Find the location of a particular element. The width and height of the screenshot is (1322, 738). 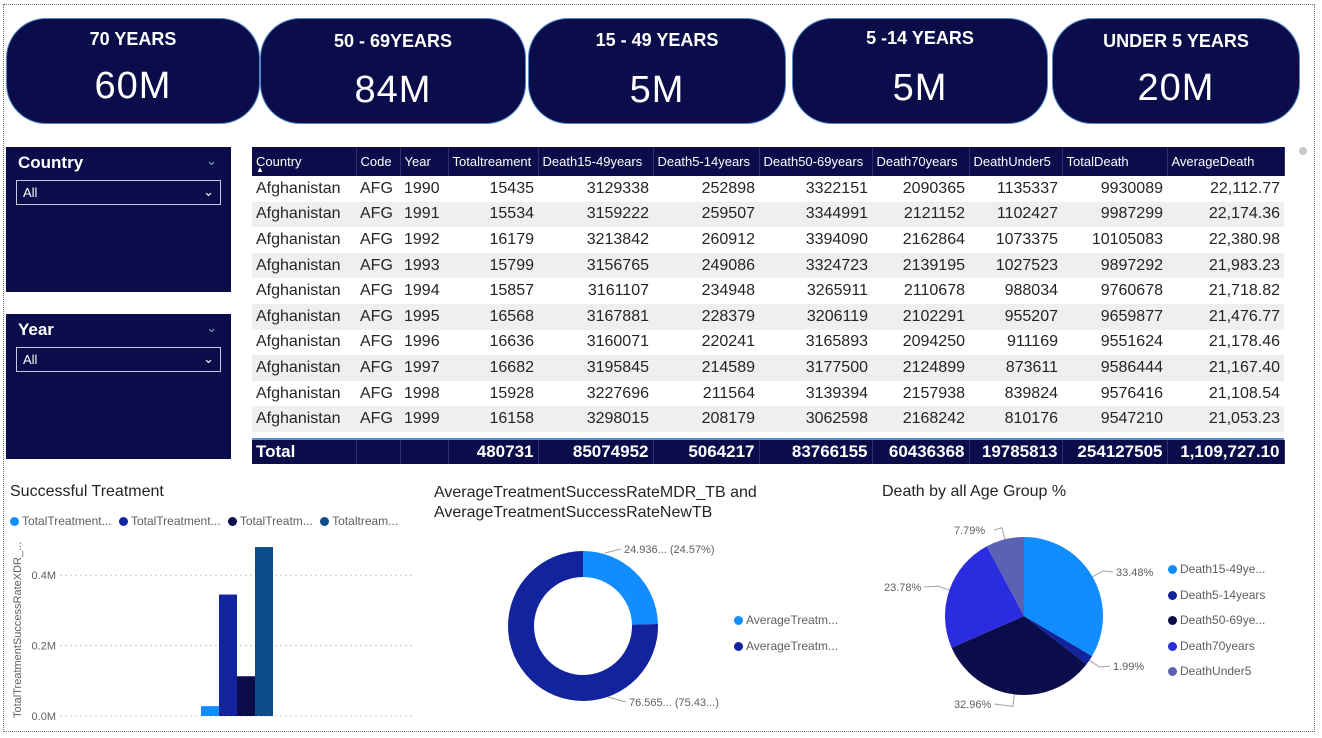

table-cell: 2121152 is located at coordinates (920, 214).